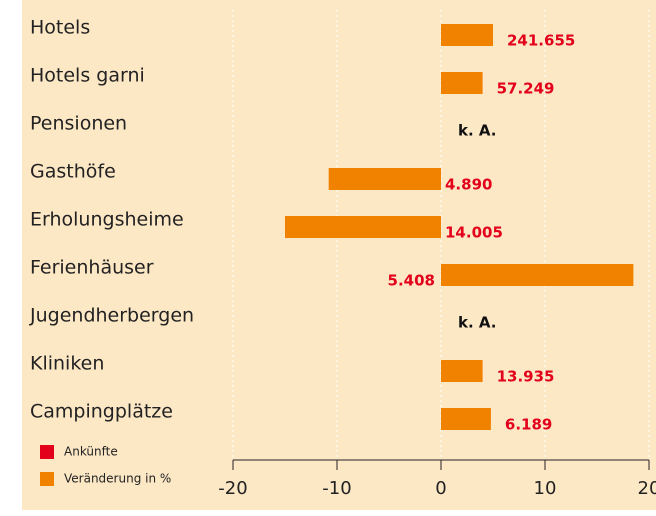 The width and height of the screenshot is (656, 516). I want to click on category-label: Hotels, so click(60, 28).